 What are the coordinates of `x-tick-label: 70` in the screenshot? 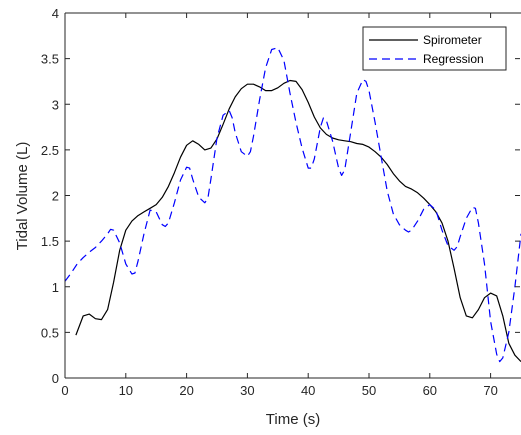 It's located at (490, 390).